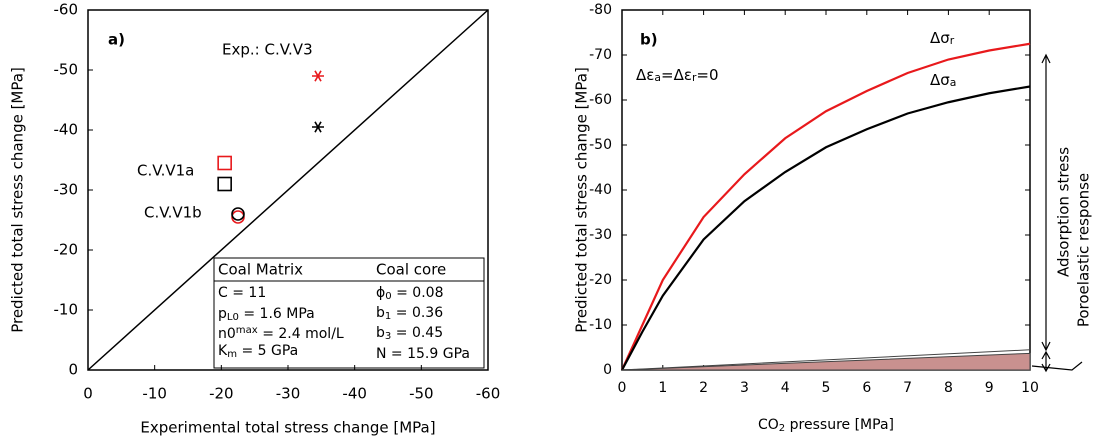 The width and height of the screenshot is (1096, 445). I want to click on x-tick-label: 6, so click(866, 388).